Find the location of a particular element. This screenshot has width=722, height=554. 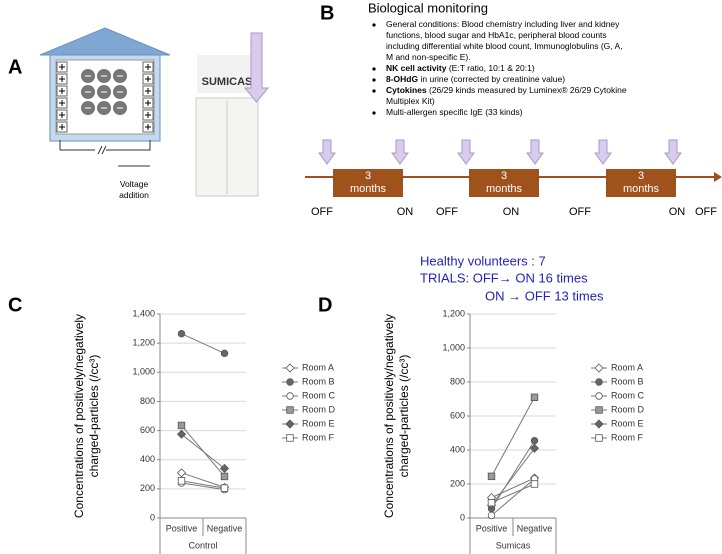

legend-label: Room B is located at coordinates (627, 381).